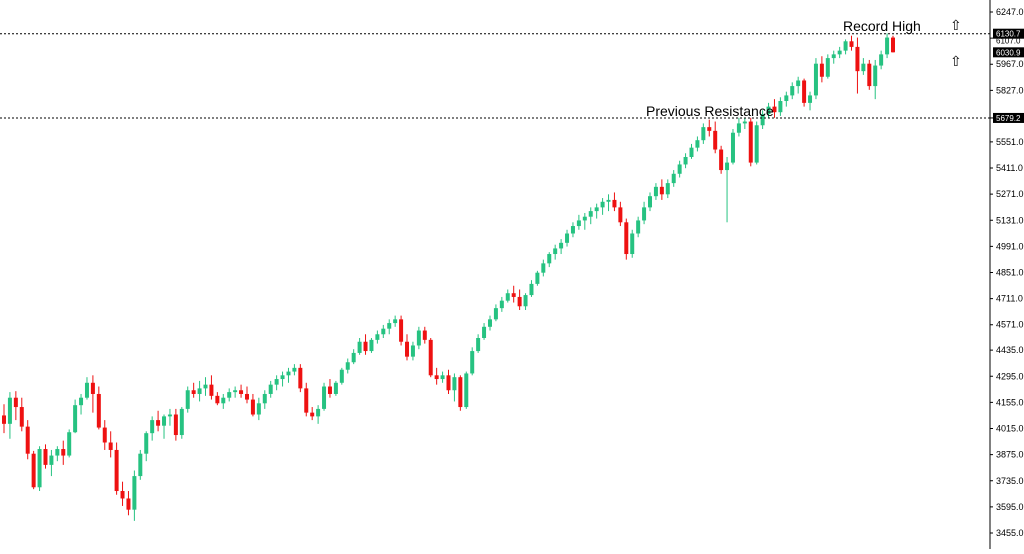  Describe the element at coordinates (1010, 376) in the screenshot. I see `axis-tick-label: 4295.0` at that location.